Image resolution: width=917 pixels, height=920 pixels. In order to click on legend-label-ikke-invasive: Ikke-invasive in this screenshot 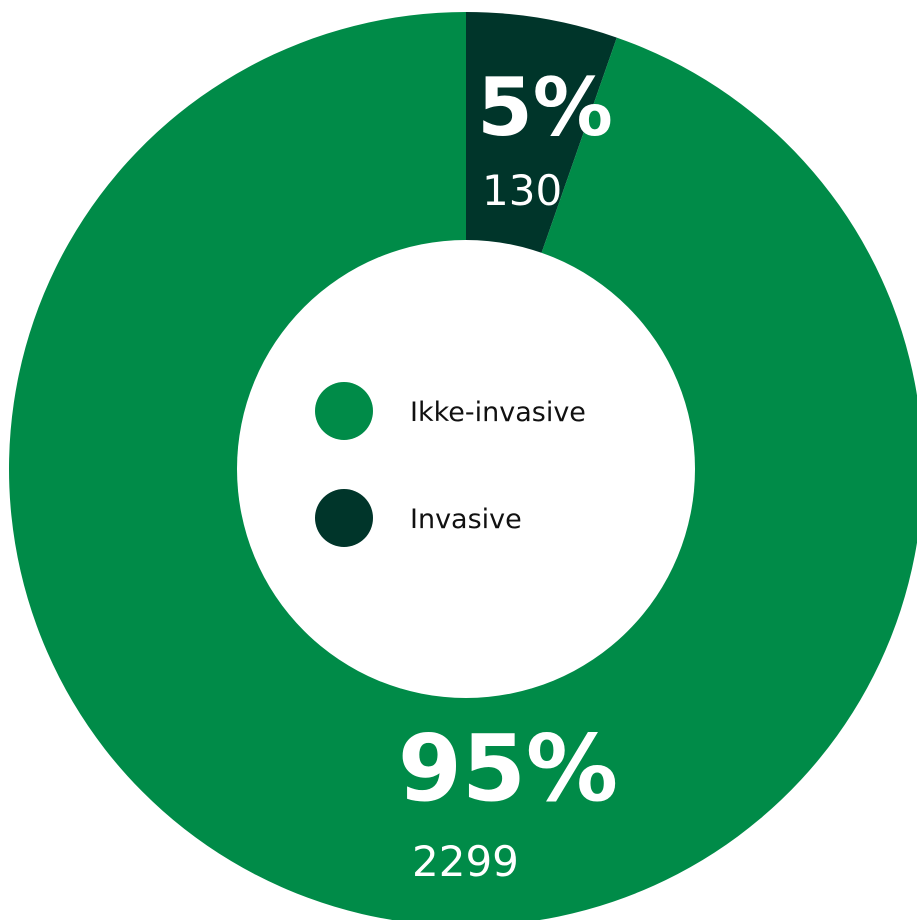, I will do `click(498, 412)`.